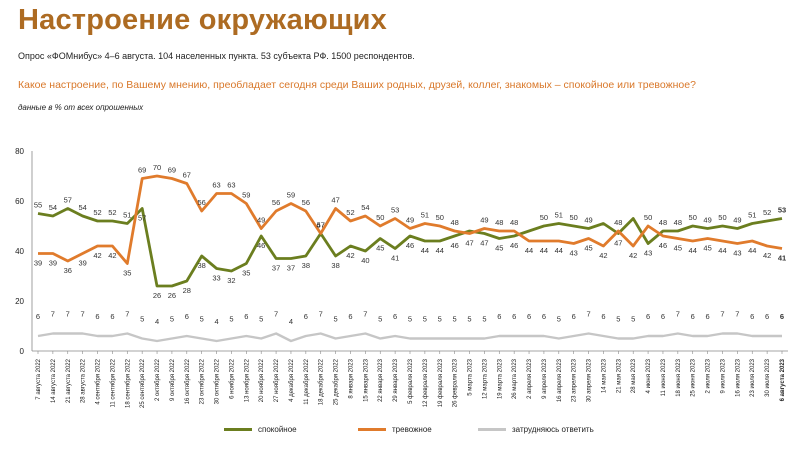  I want to click on data-label-calm: 55, so click(38, 205).